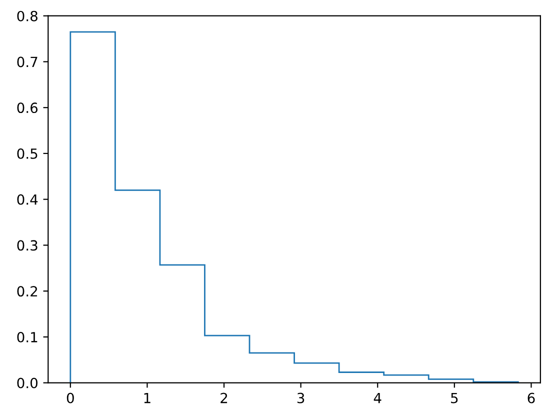 The height and width of the screenshot is (417, 547). What do you see at coordinates (454, 398) in the screenshot?
I see `x-tick-label: 5` at bounding box center [454, 398].